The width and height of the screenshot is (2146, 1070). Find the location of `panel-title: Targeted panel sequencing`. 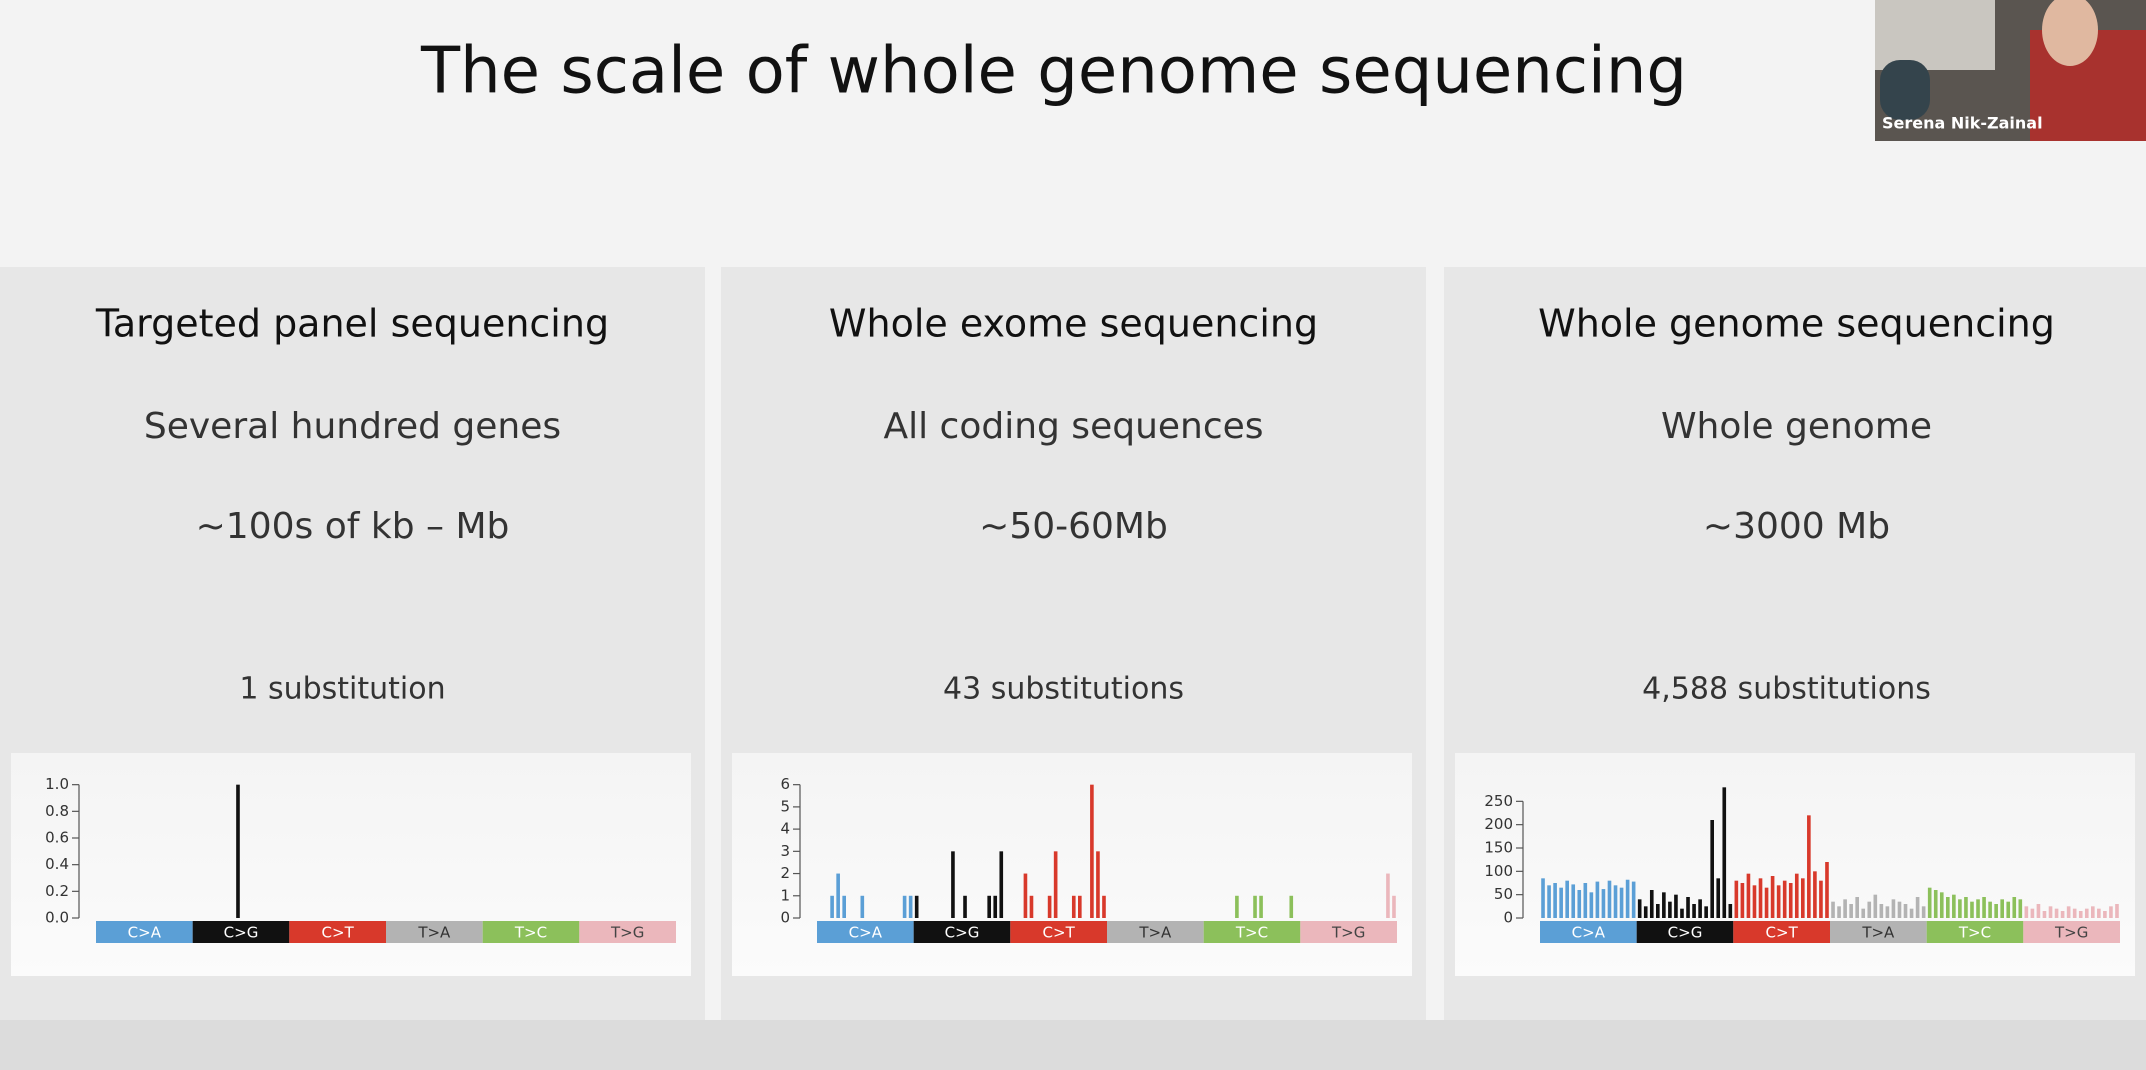

panel-title: Targeted panel sequencing is located at coordinates (352, 324).